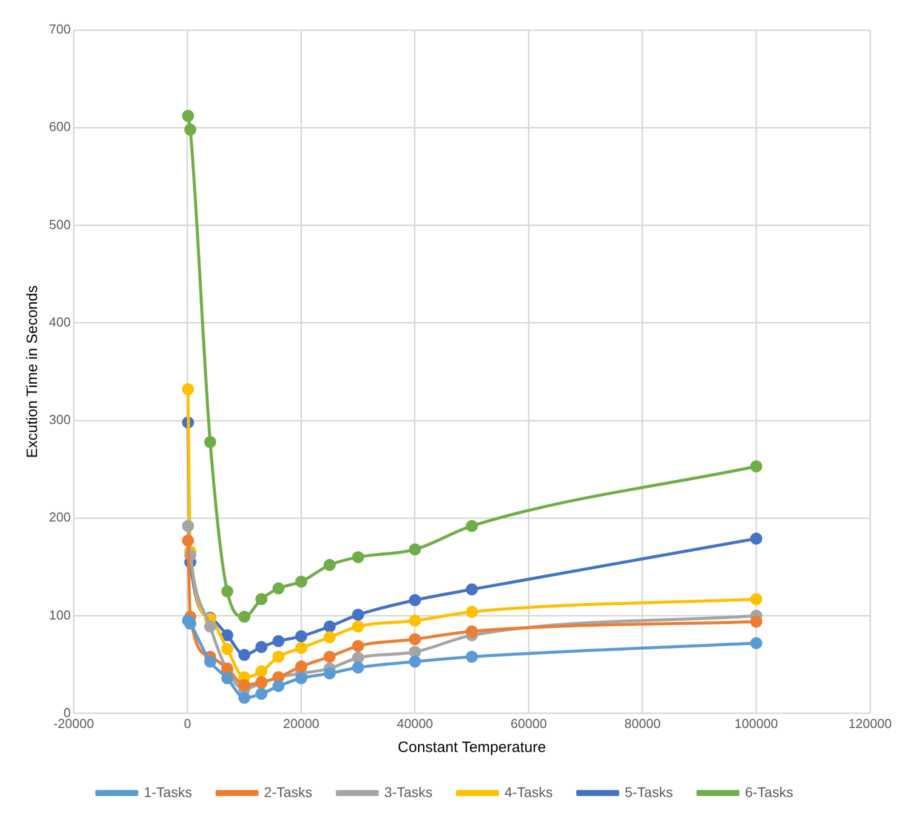 This screenshot has height=821, width=908. I want to click on legend-label: 5-Tasks, so click(648, 792).